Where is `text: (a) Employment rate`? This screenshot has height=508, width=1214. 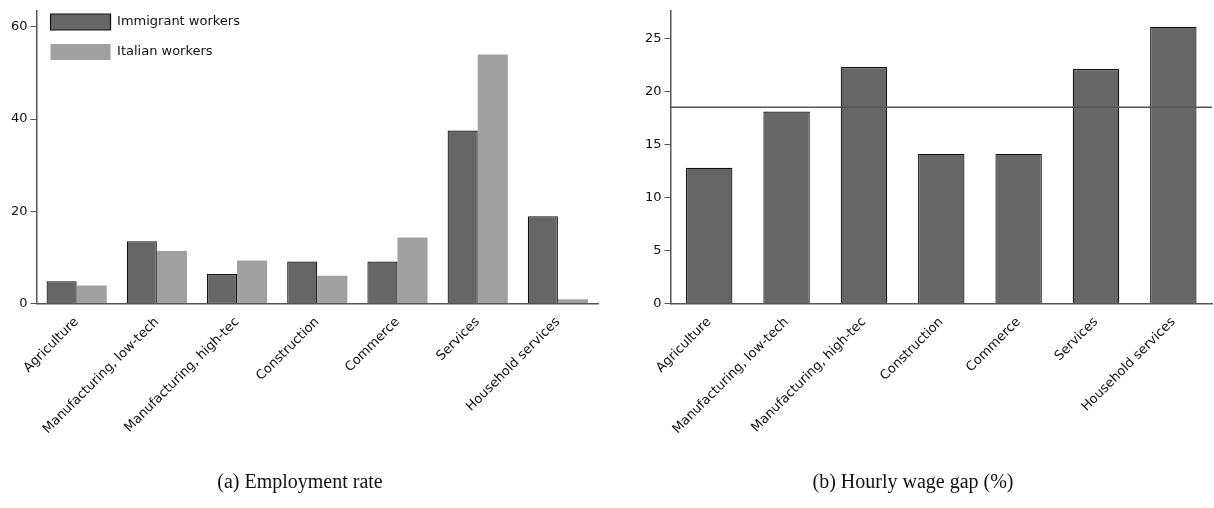 text: (a) Employment rate is located at coordinates (300, 481).